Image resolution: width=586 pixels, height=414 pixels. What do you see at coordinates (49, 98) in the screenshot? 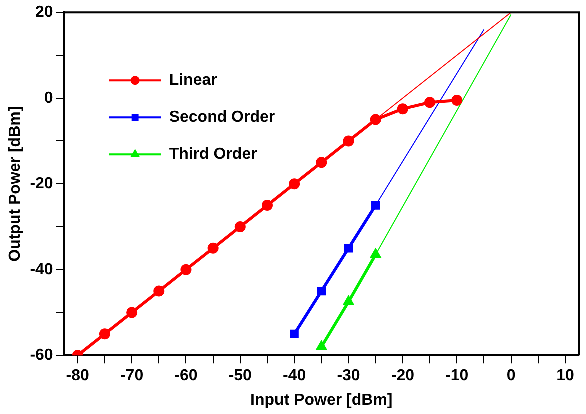
I see `y-tick-label: 0` at bounding box center [49, 98].